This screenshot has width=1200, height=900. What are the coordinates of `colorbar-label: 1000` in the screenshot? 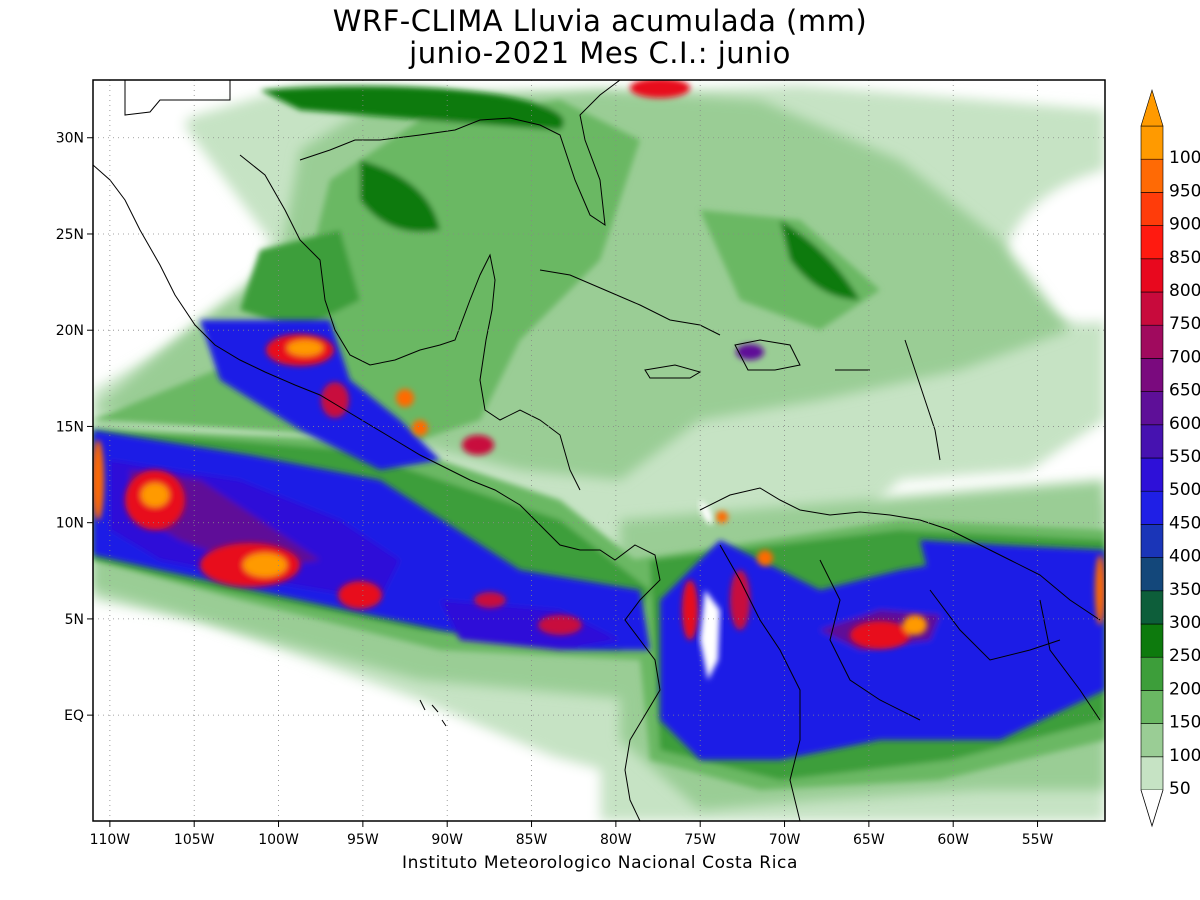 It's located at (1184, 158).